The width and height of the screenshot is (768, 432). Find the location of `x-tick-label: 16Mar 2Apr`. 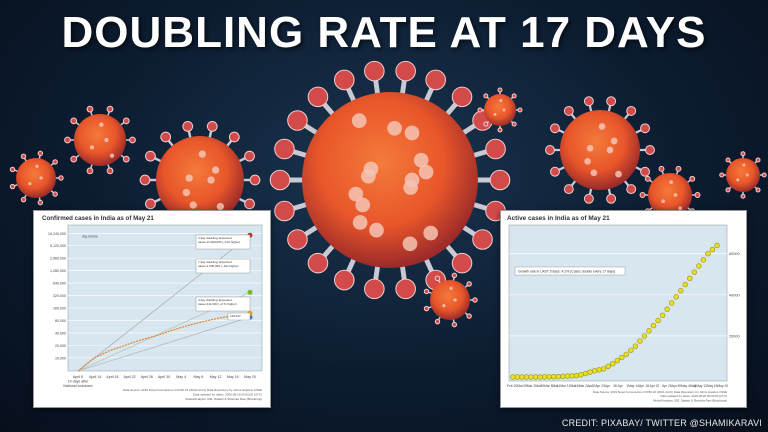

x-tick-label: 16Mar 2Apr is located at coordinates (584, 386).